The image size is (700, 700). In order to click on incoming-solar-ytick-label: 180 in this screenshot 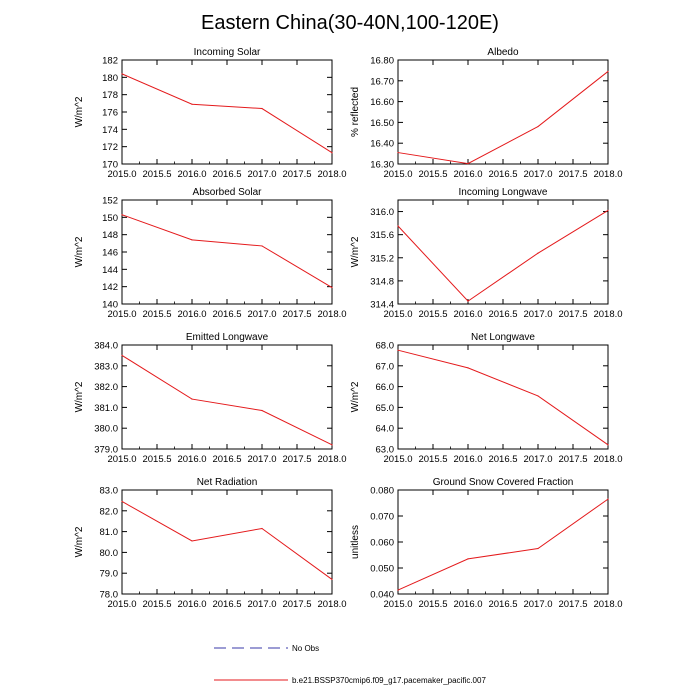, I will do `click(110, 78)`.